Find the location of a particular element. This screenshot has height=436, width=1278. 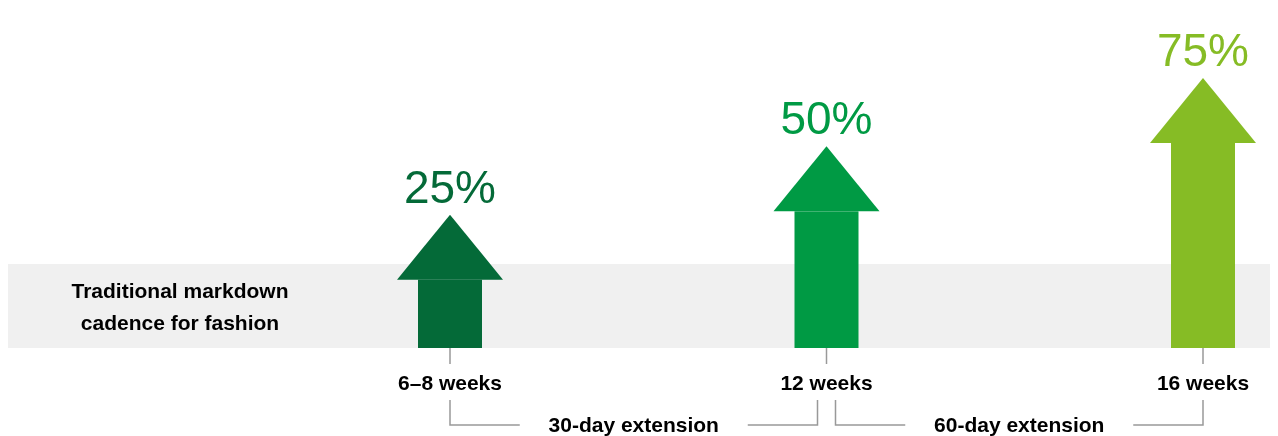

data-label: 75% is located at coordinates (1203, 50).